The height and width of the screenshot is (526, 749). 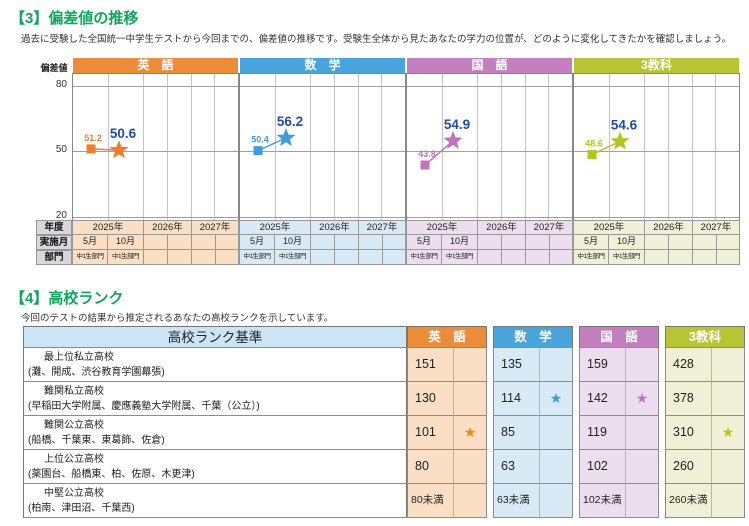 What do you see at coordinates (155, 146) in the screenshot?
I see `plot-area-english: 51.2 50.6` at bounding box center [155, 146].